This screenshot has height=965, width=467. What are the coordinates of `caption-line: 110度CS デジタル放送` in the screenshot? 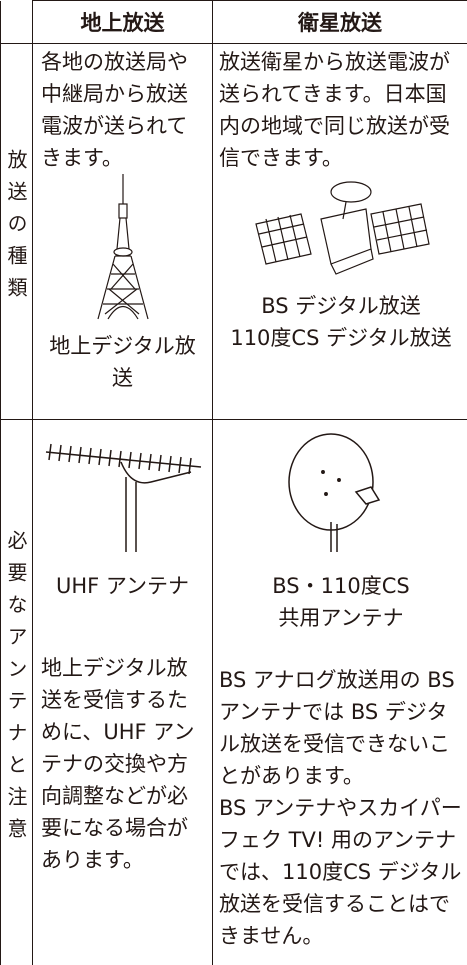 It's located at (341, 338).